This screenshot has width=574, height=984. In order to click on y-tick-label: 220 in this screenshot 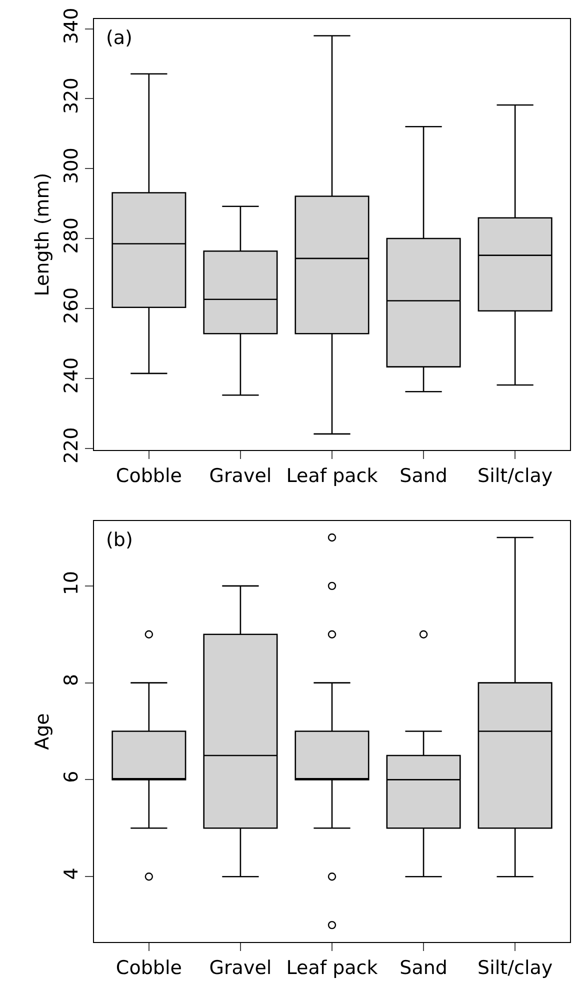, I will do `click(71, 445)`.